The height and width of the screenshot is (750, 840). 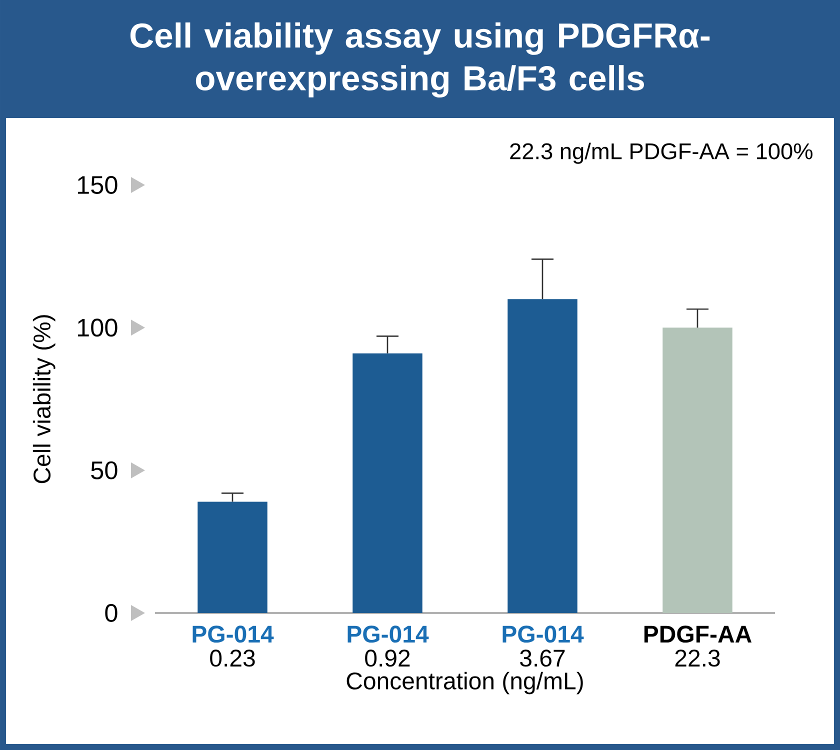 I want to click on x-axis-title: Concentration (ng/mL), so click(x=464, y=683).